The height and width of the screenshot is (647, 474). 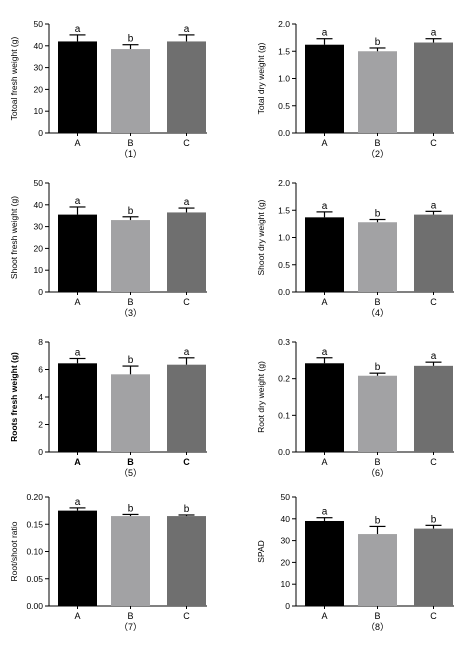 What do you see at coordinates (284, 379) in the screenshot?
I see `y-tick-label: 0.2` at bounding box center [284, 379].